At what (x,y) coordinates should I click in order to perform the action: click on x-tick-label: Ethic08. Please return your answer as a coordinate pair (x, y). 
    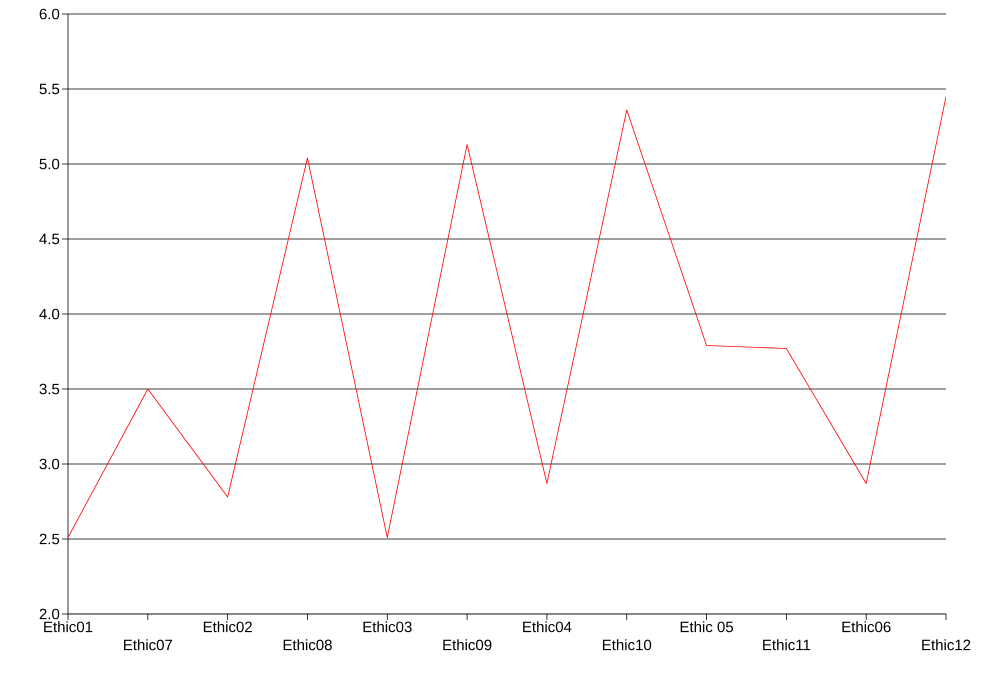
    Looking at the image, I should click on (308, 644).